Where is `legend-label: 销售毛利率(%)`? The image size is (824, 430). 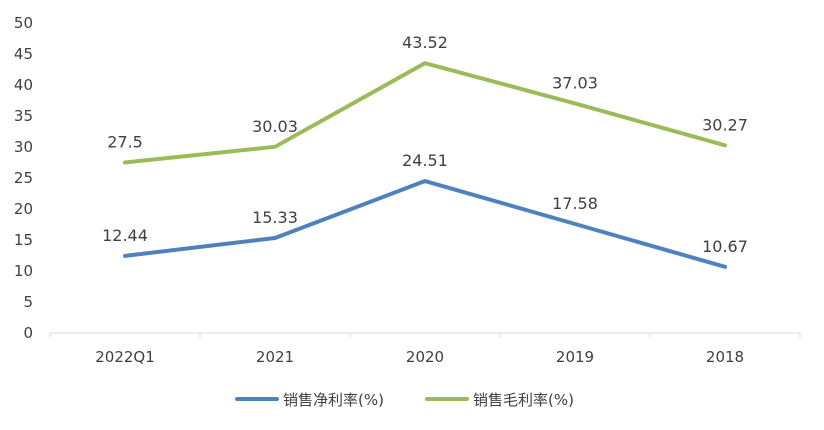
legend-label: 销售毛利率(%) is located at coordinates (523, 400).